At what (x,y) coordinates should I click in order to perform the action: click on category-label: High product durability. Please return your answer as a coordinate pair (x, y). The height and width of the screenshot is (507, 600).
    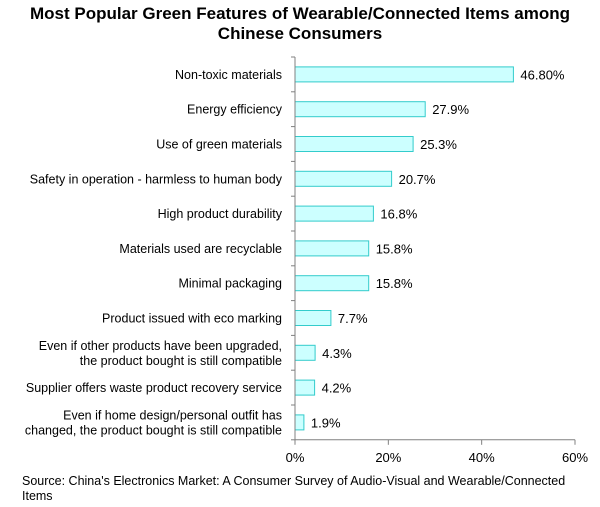
    Looking at the image, I should click on (220, 214).